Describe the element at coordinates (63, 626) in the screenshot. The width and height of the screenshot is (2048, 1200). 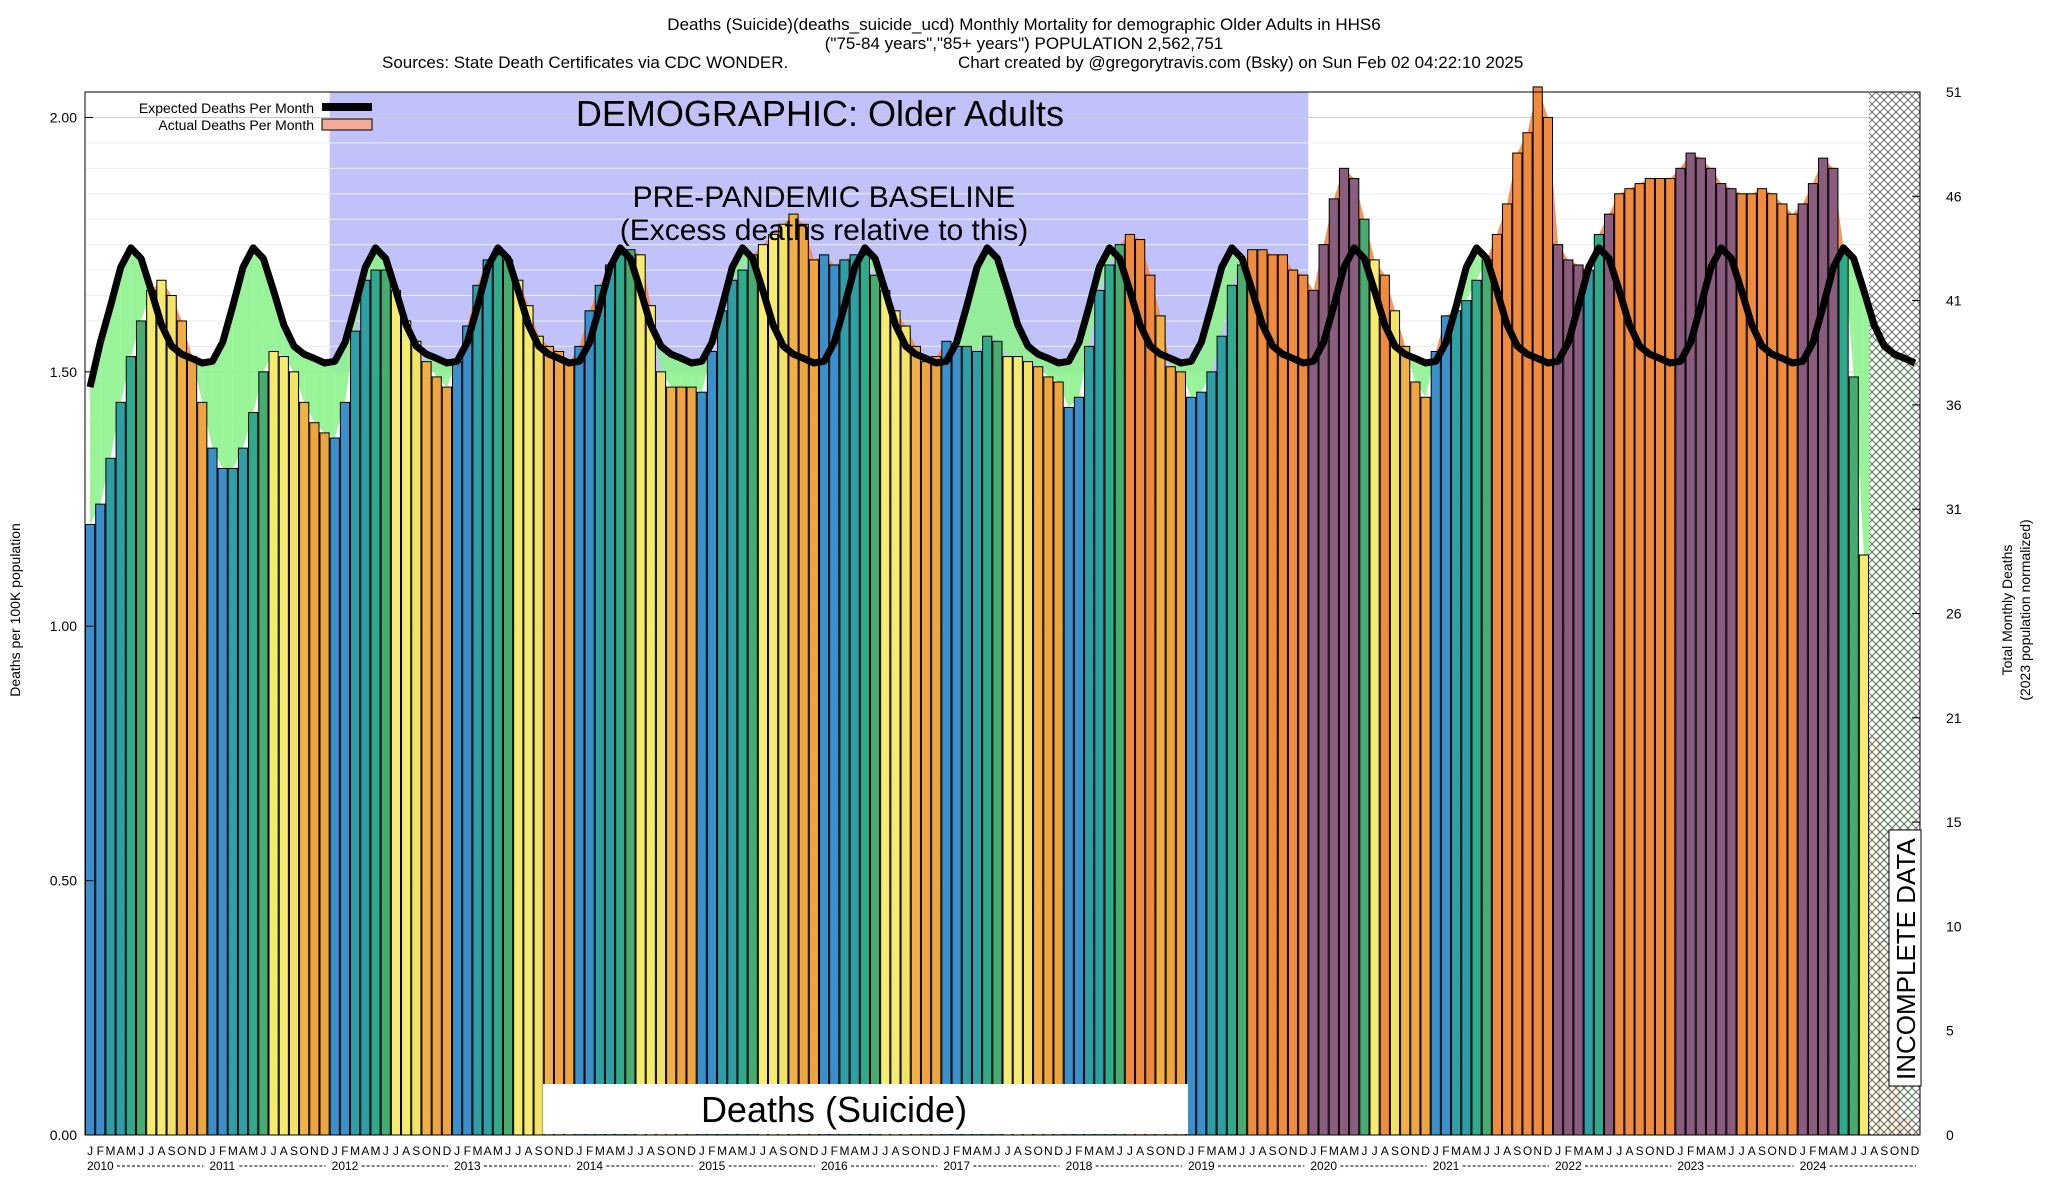
I see `y-tick-label: 1.00` at that location.